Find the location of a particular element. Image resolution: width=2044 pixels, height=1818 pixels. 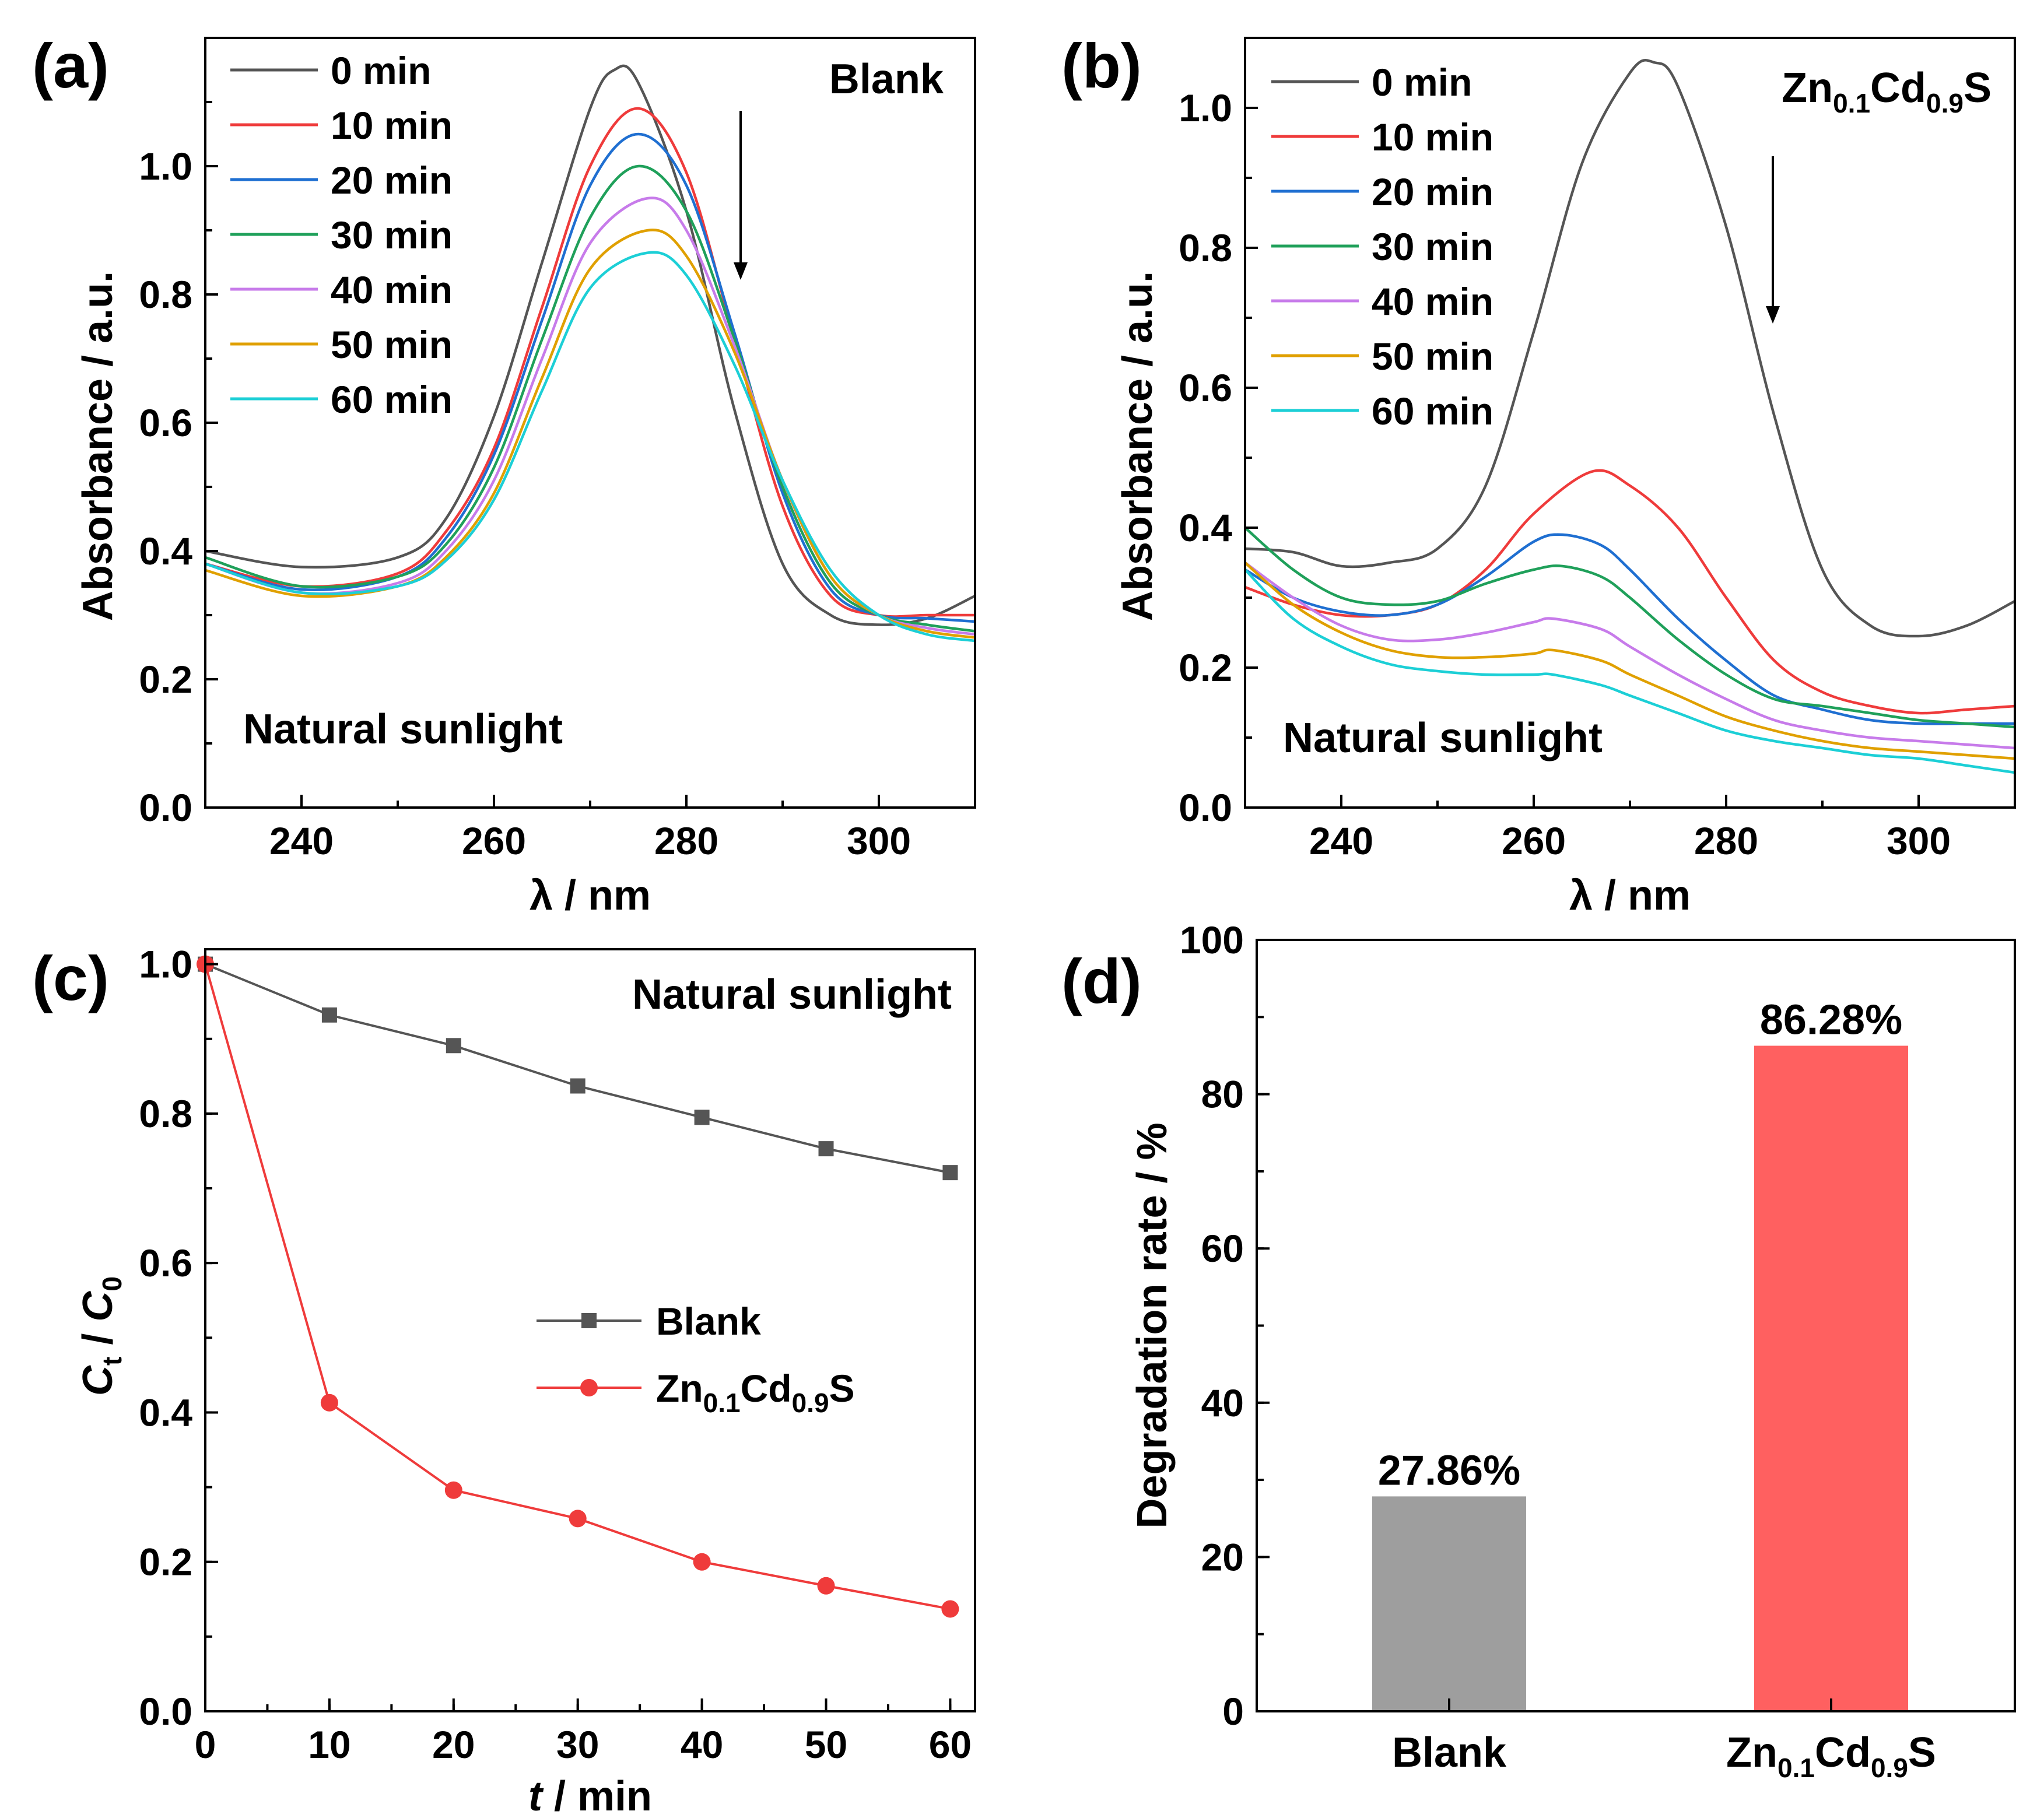

panel-b-xtick-label: 280 is located at coordinates (1726, 840).